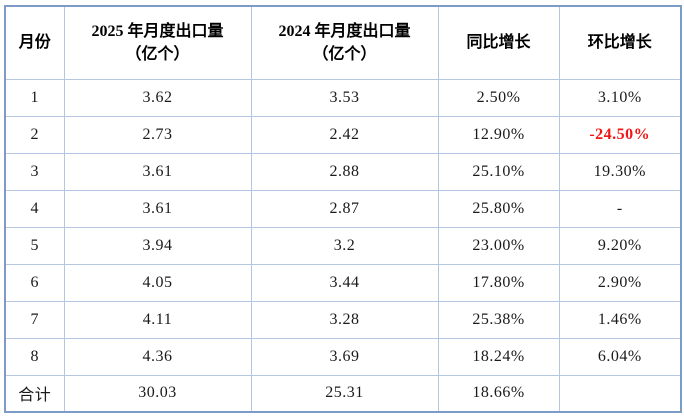 This screenshot has height=420, width=684. Describe the element at coordinates (34, 393) in the screenshot. I see `cell-total-label: 合计` at that location.